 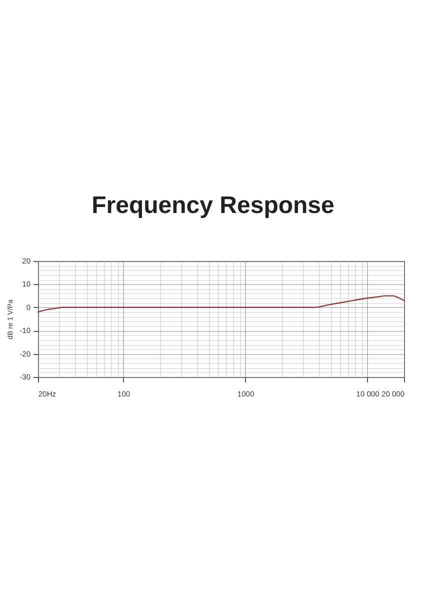 What do you see at coordinates (213, 205) in the screenshot?
I see `chart-title: Frequency Response` at bounding box center [213, 205].